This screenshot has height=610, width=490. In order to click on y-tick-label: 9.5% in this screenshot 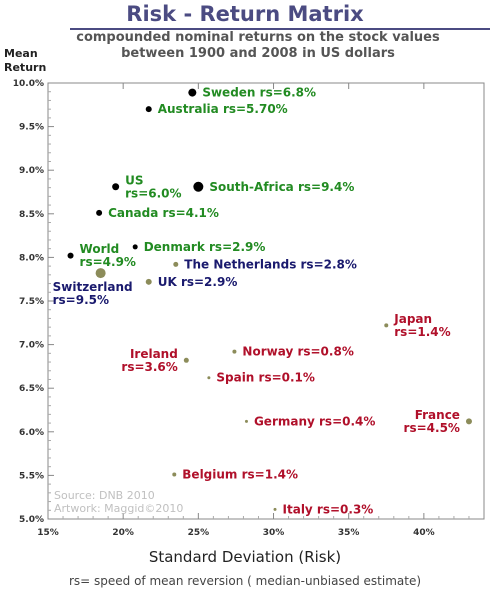, I will do `click(31, 128)`.